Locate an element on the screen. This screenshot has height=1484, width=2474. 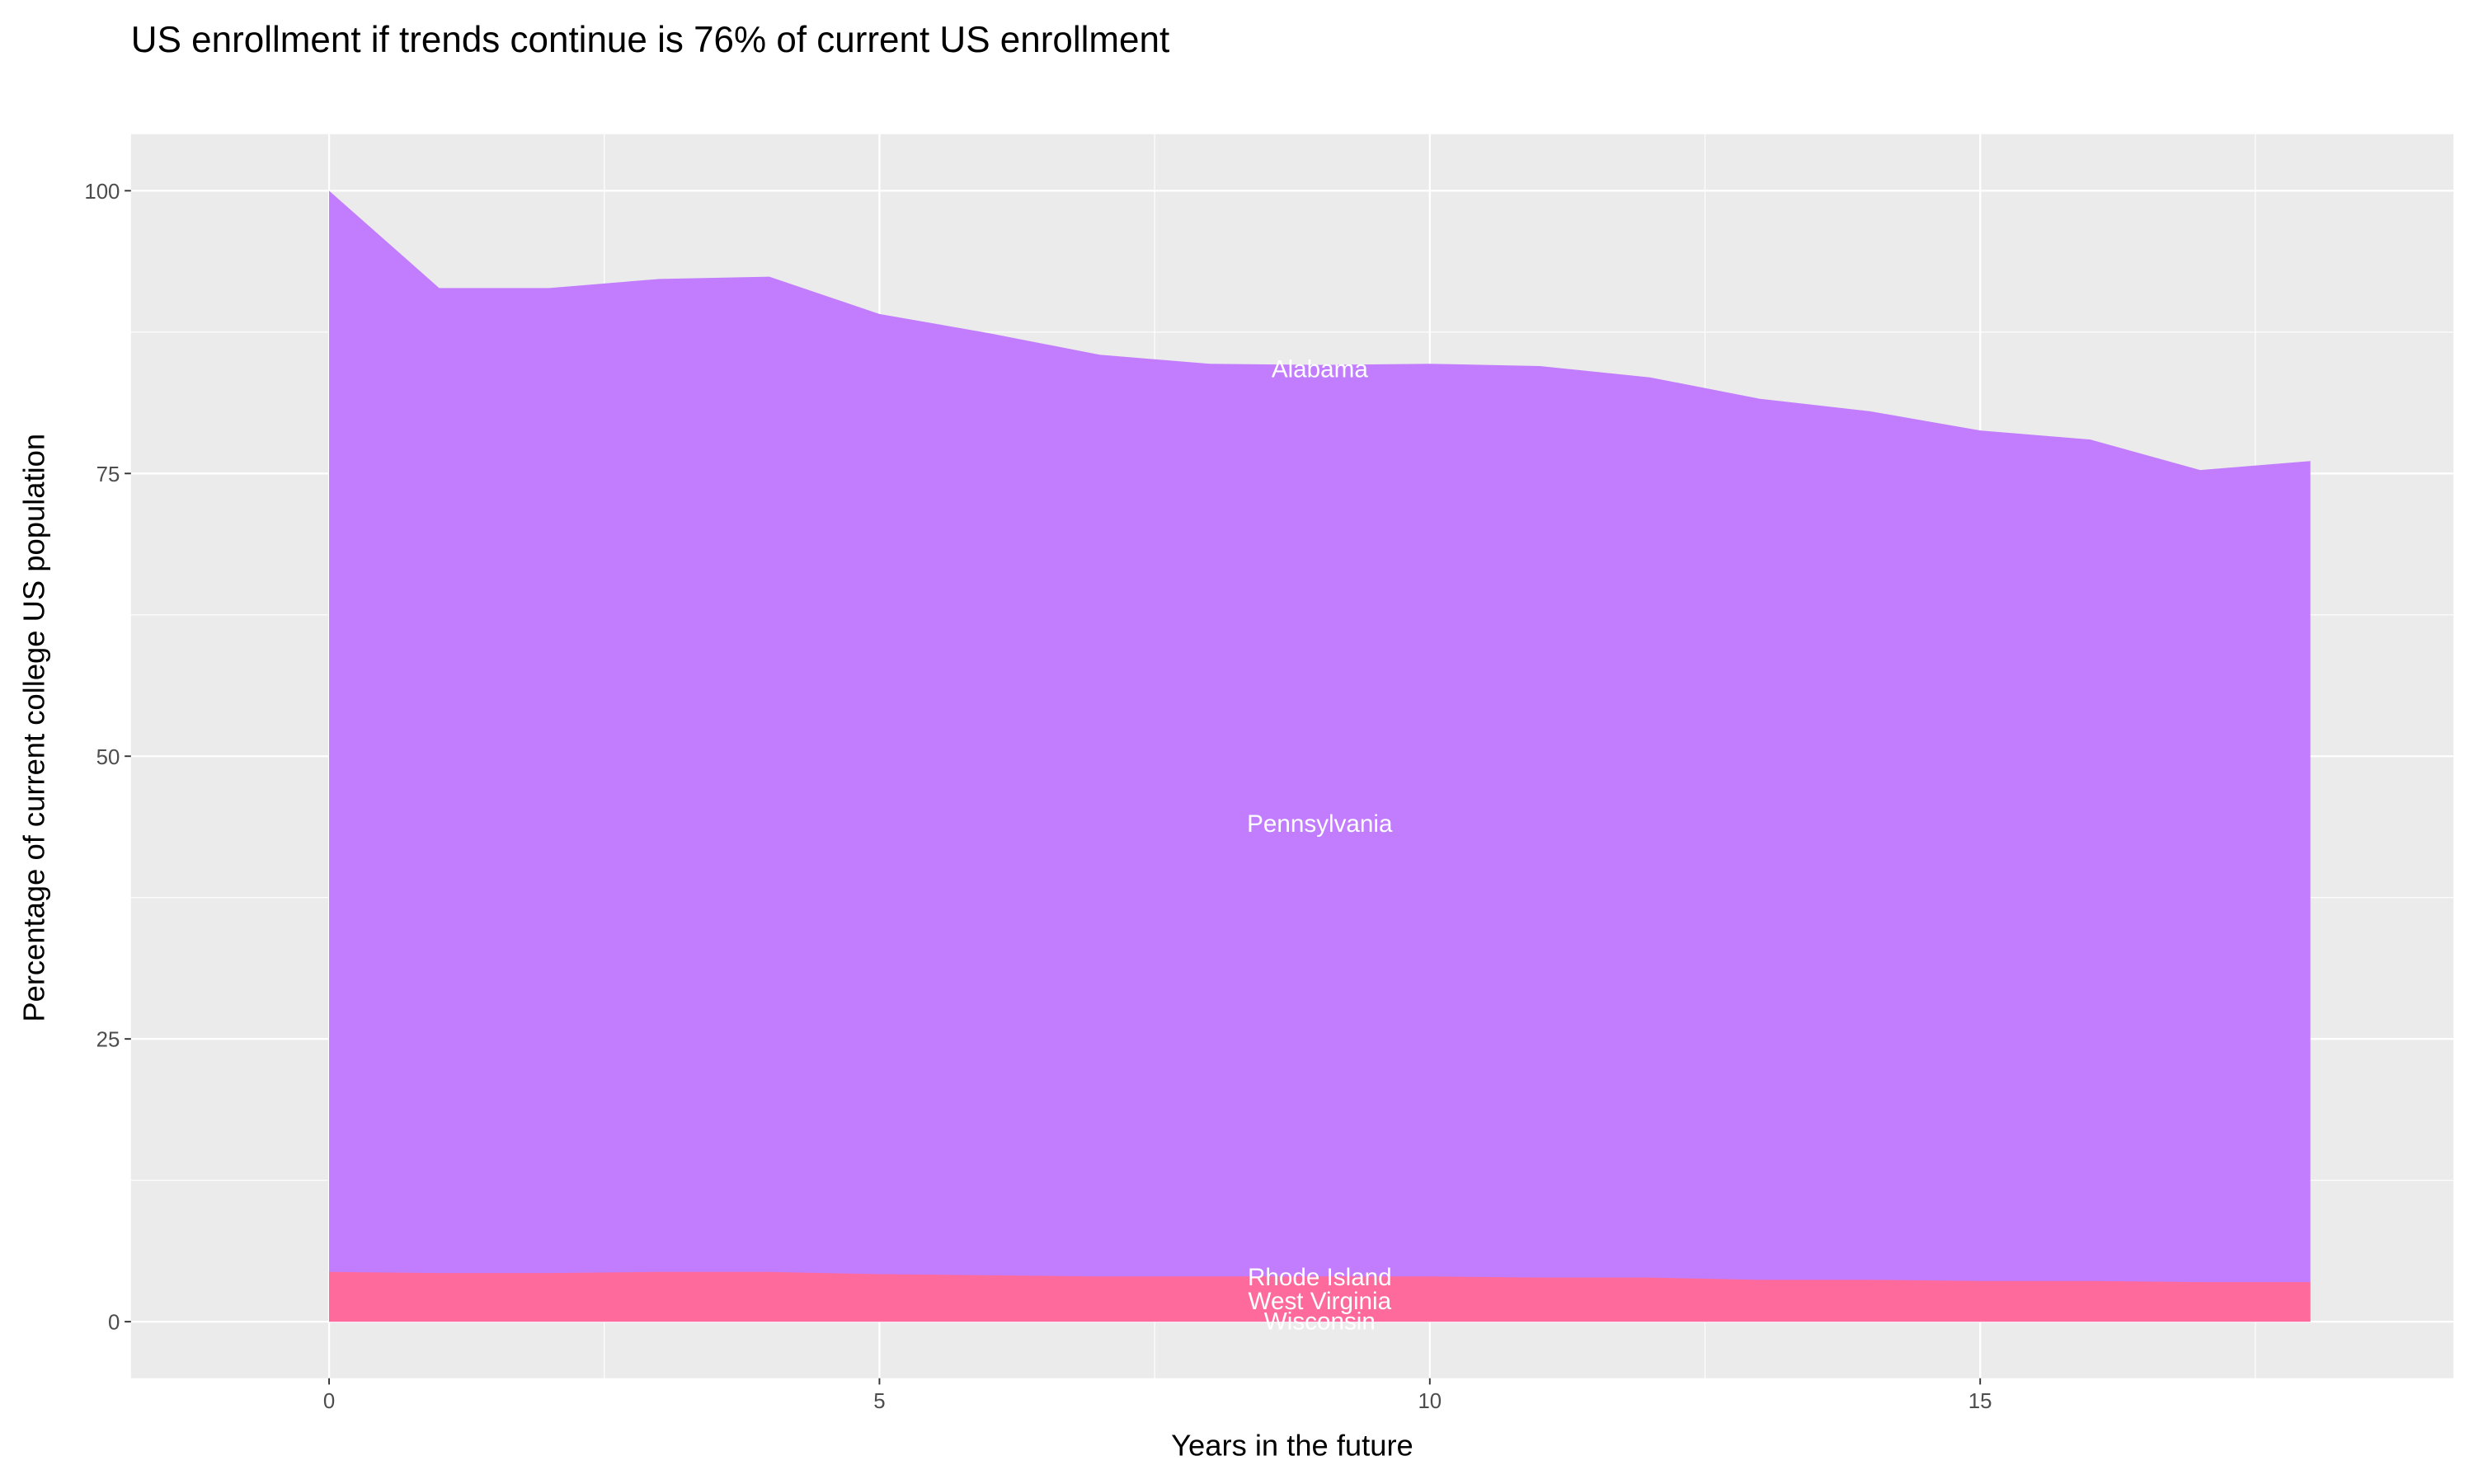
x-tick-label: 10 is located at coordinates (1430, 1401).